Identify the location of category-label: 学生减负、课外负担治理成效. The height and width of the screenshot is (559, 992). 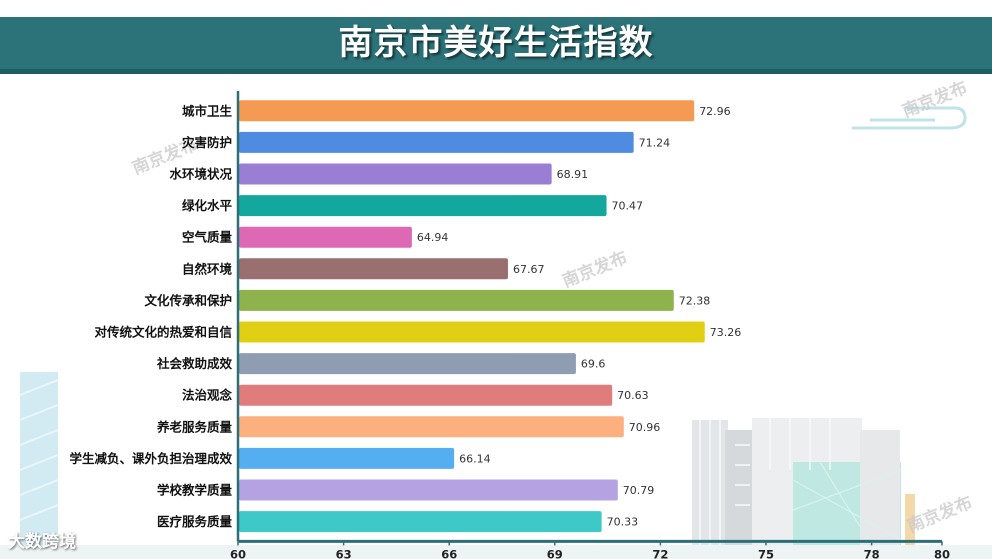
(150, 458).